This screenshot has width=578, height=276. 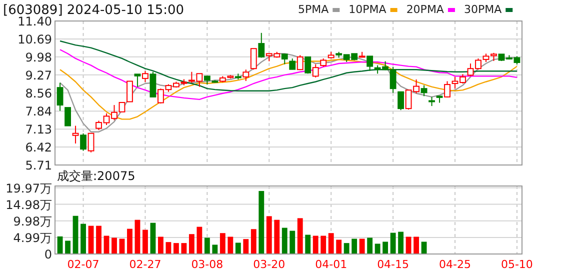 What do you see at coordinates (367, 9) in the screenshot?
I see `legend-label: 10PMA` at bounding box center [367, 9].